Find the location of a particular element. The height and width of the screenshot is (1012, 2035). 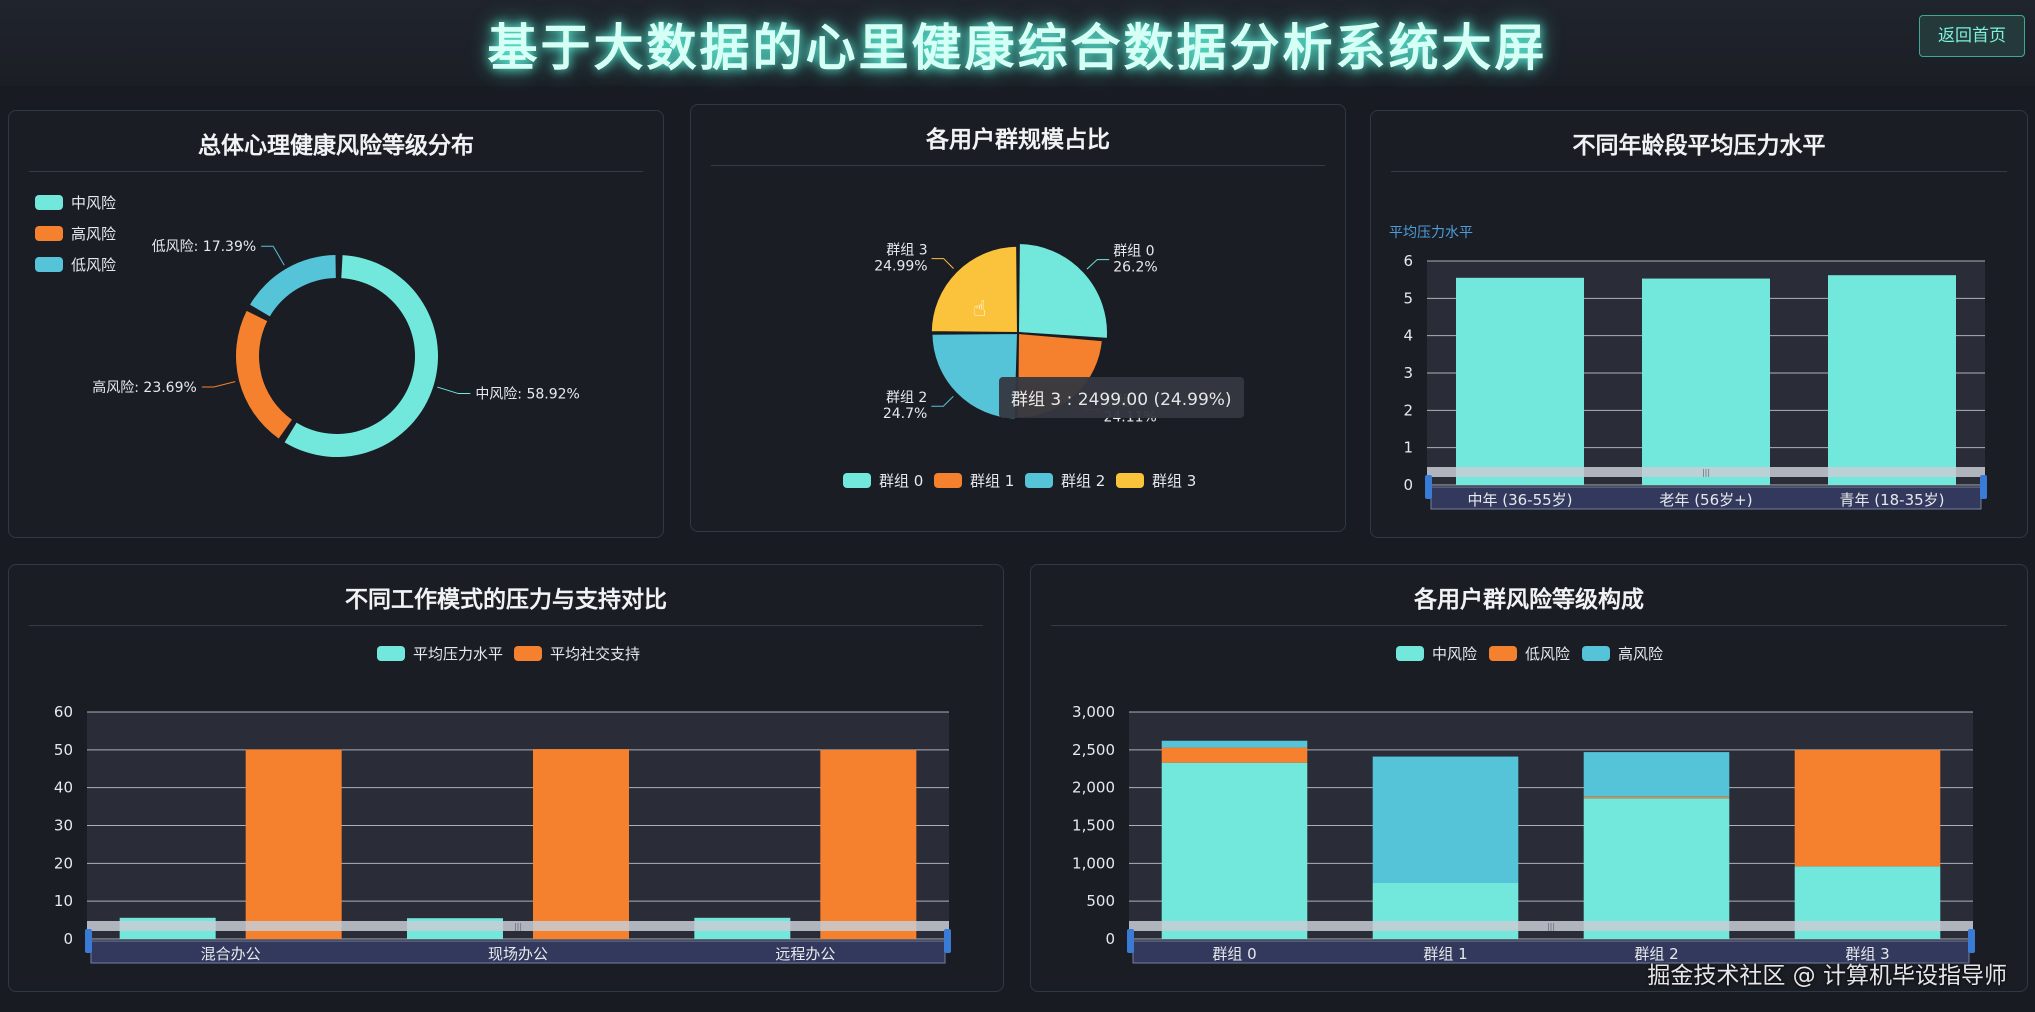

y-tick-label: 1 is located at coordinates (1408, 448).